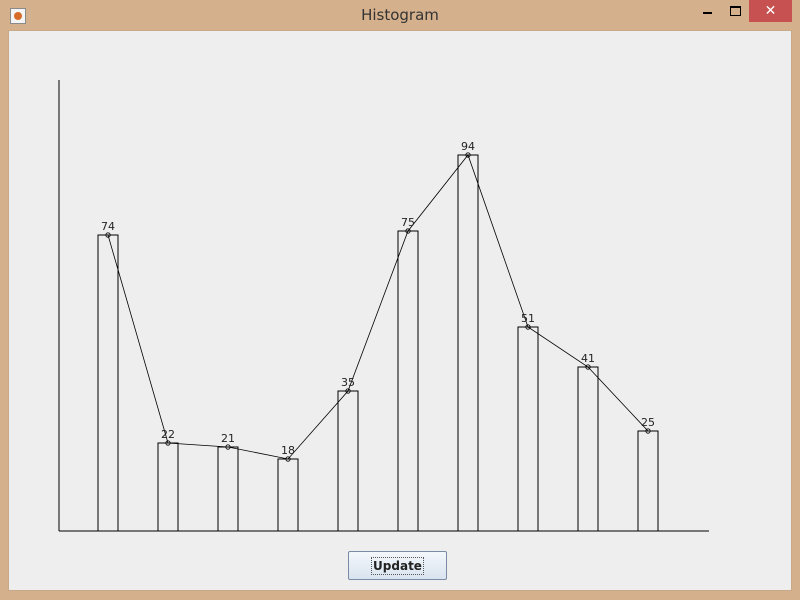  What do you see at coordinates (288, 450) in the screenshot?
I see `value-label-4: 18` at bounding box center [288, 450].